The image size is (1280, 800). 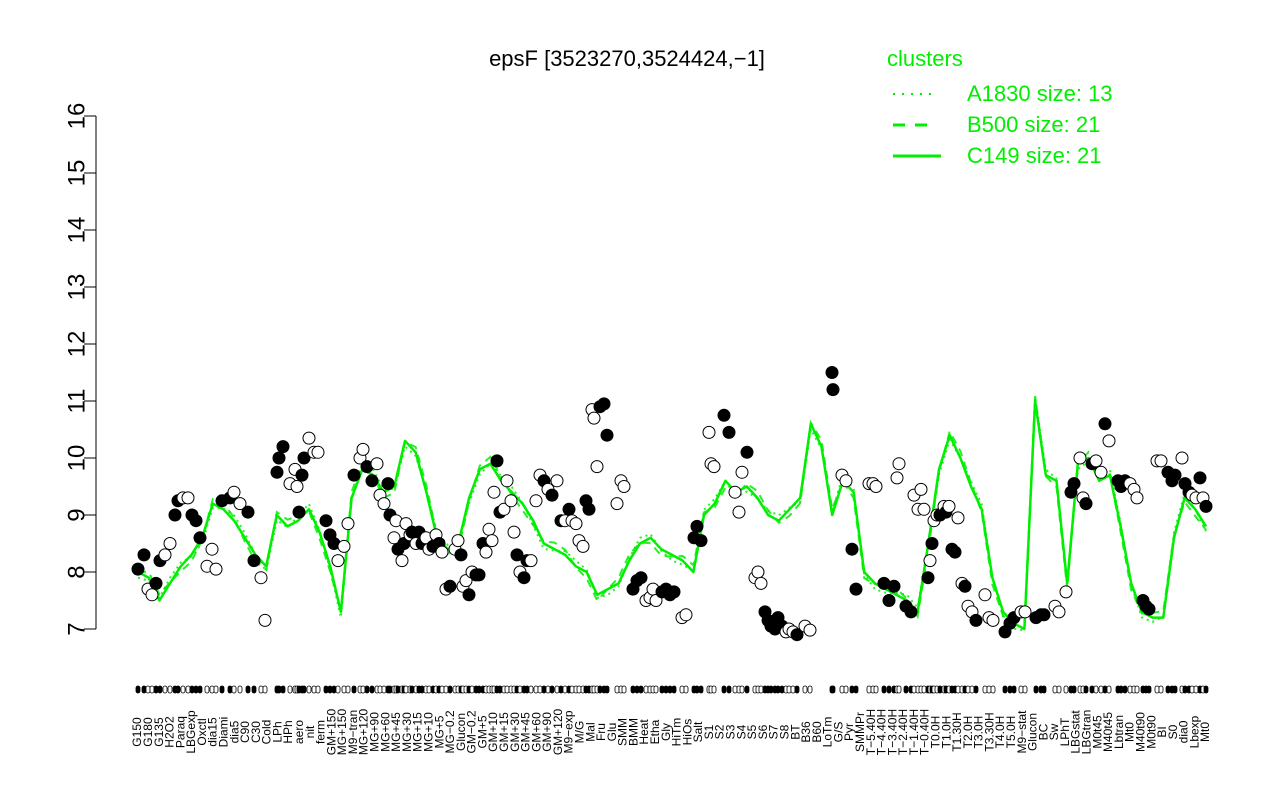 What do you see at coordinates (730, 731) in the screenshot?
I see `x-tick-label: S3` at bounding box center [730, 731].